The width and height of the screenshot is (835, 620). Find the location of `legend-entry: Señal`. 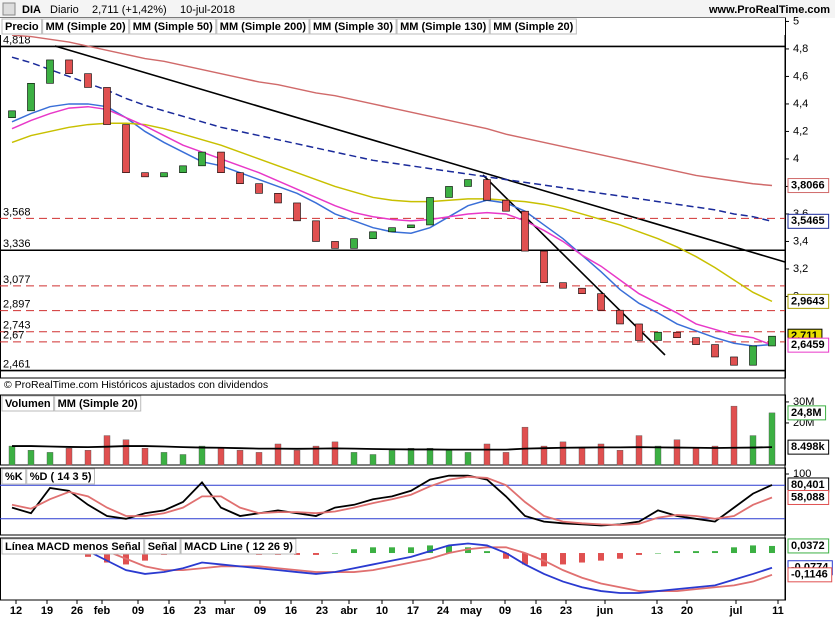

legend-entry: Señal is located at coordinates (162, 547).